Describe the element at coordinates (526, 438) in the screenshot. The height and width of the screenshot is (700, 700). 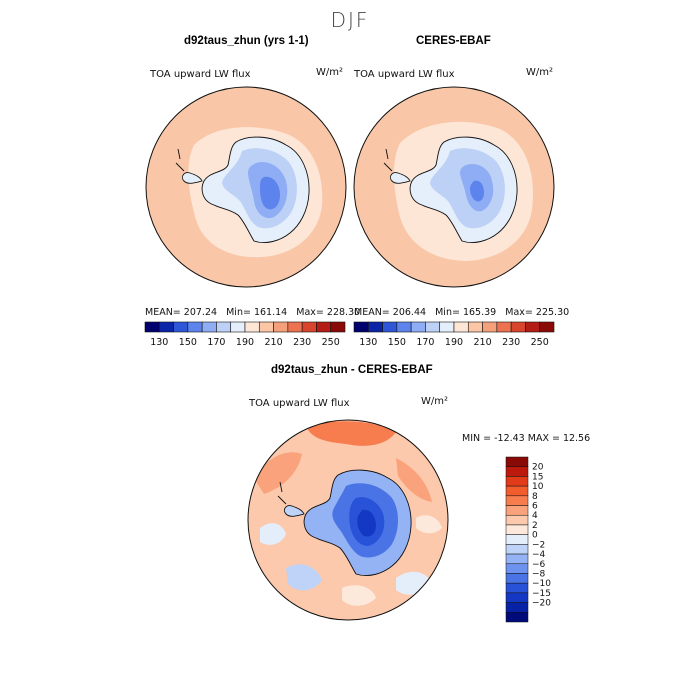
I see `stats-diff: MIN = -12.43 MAX = 12.56` at that location.